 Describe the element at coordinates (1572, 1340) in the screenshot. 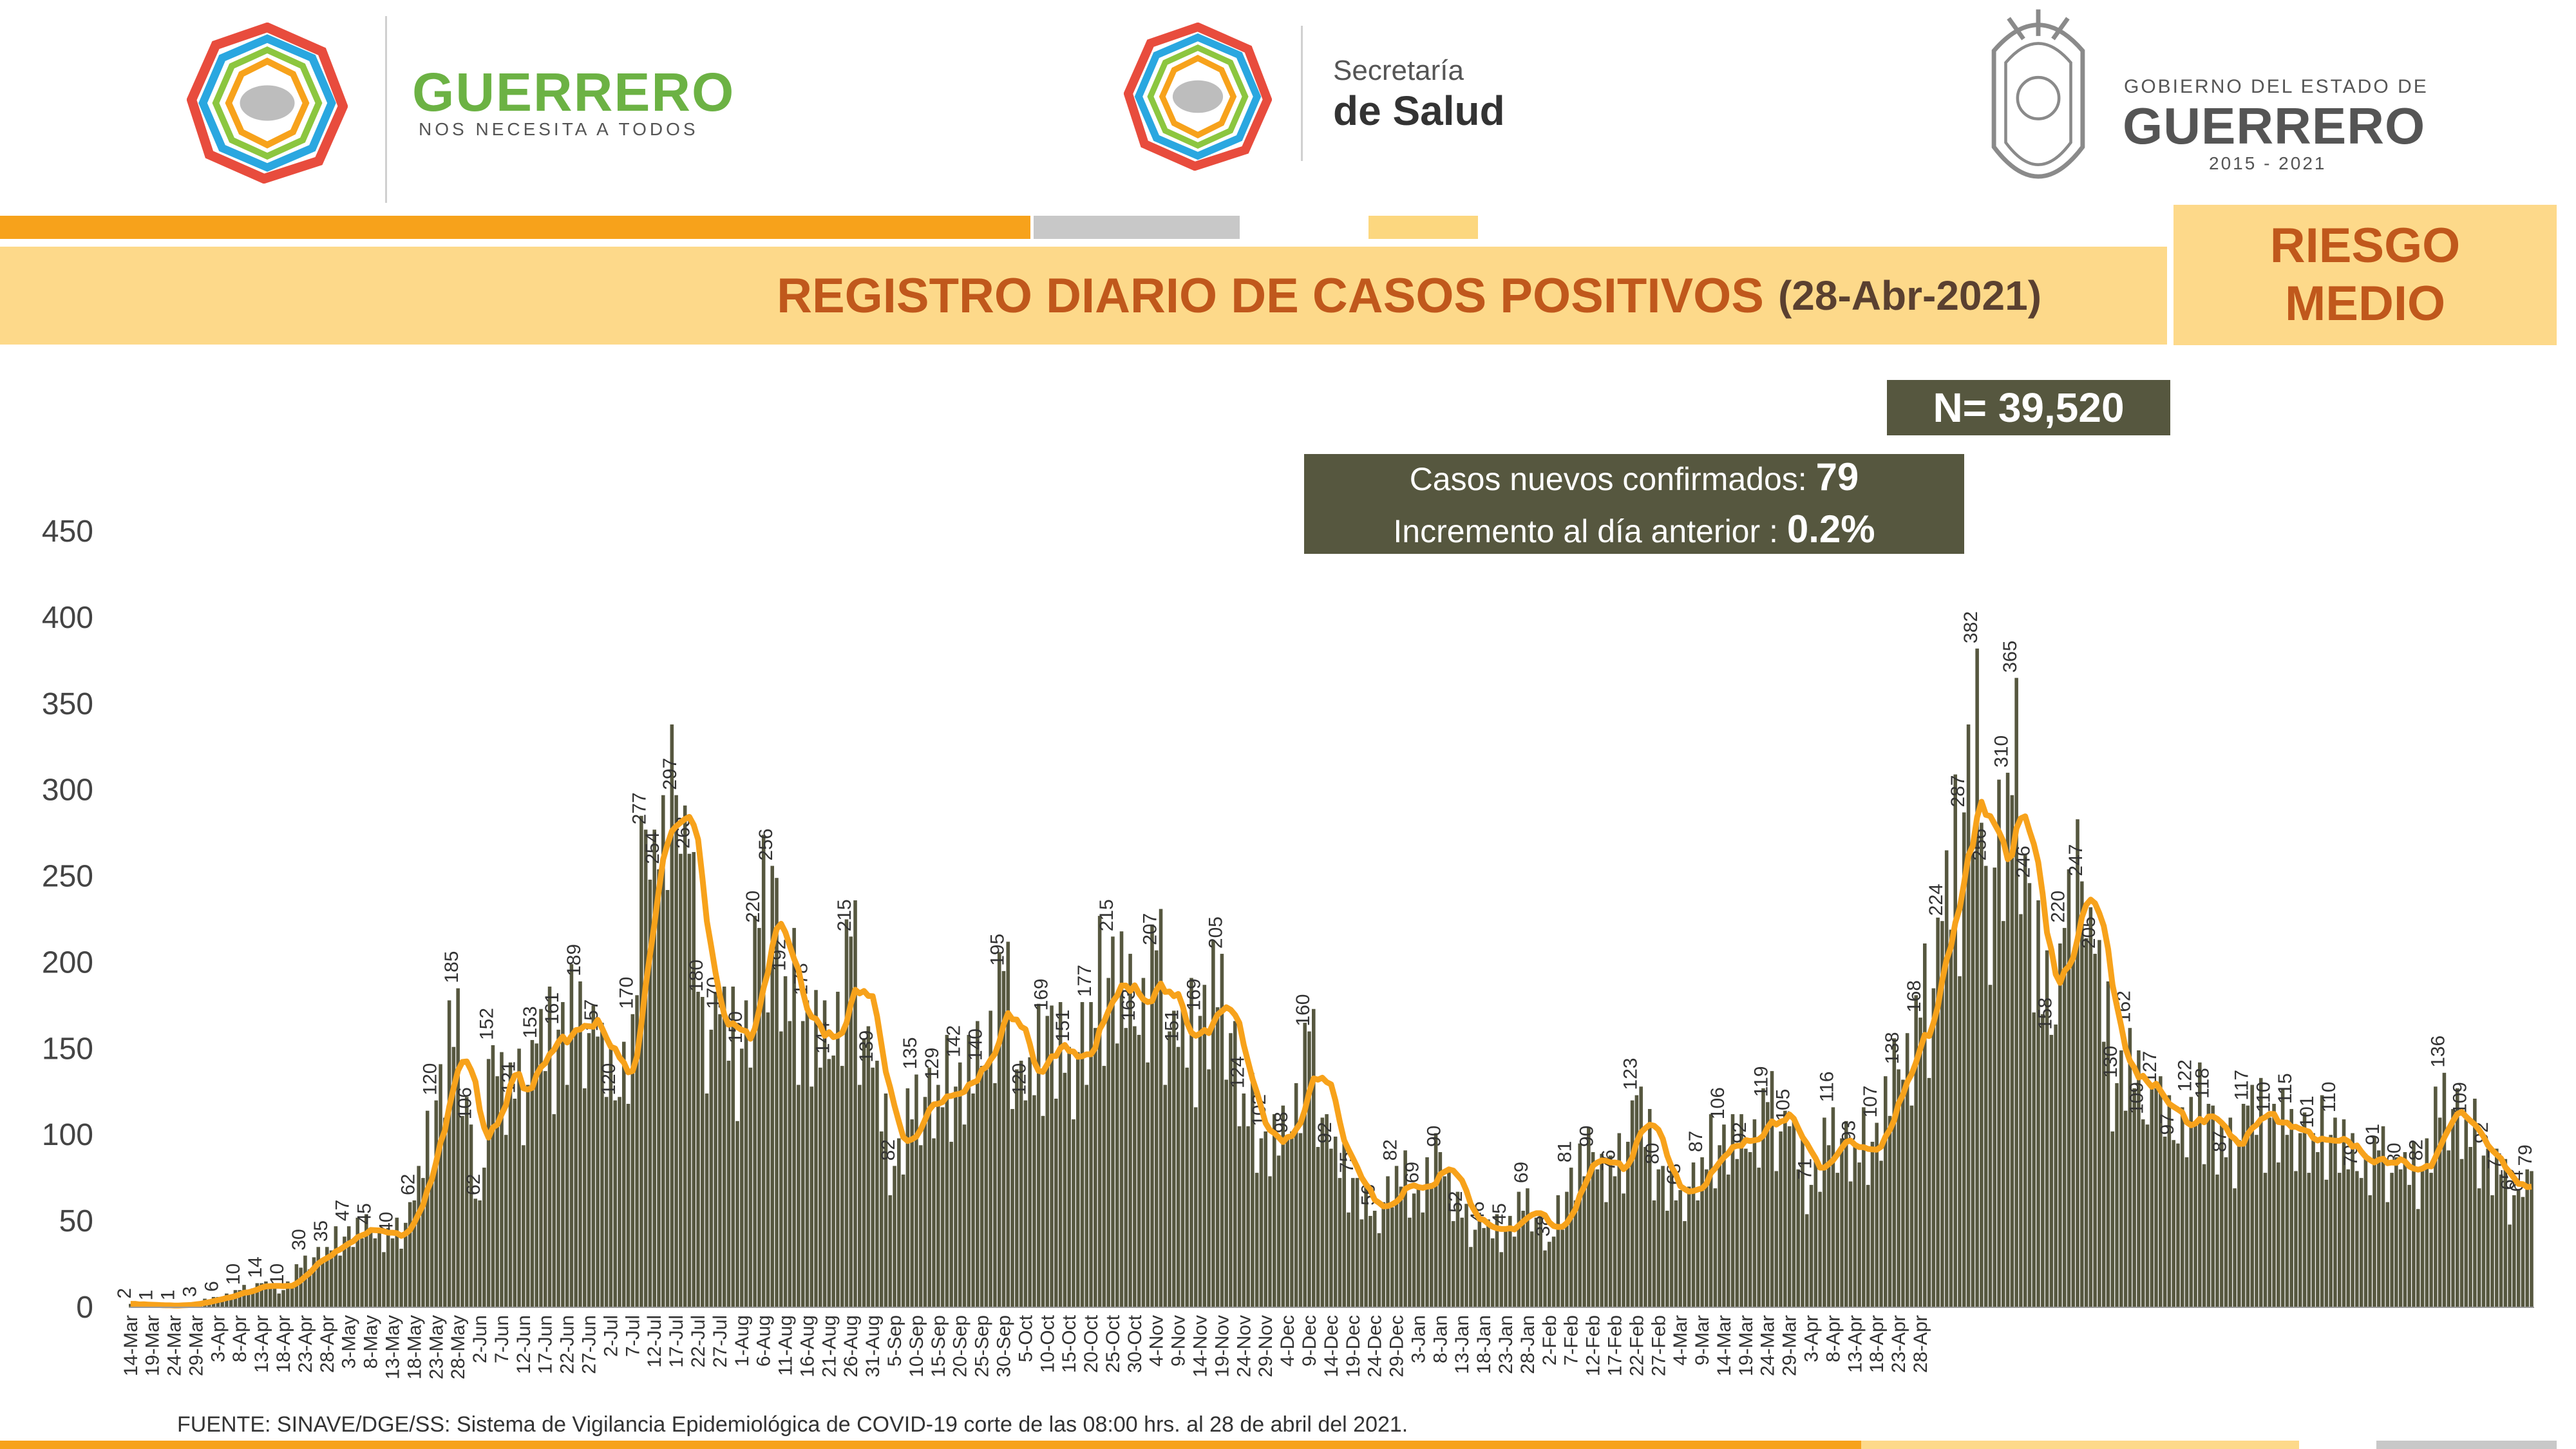

I see `x-tick-label: 7-Feb` at that location.